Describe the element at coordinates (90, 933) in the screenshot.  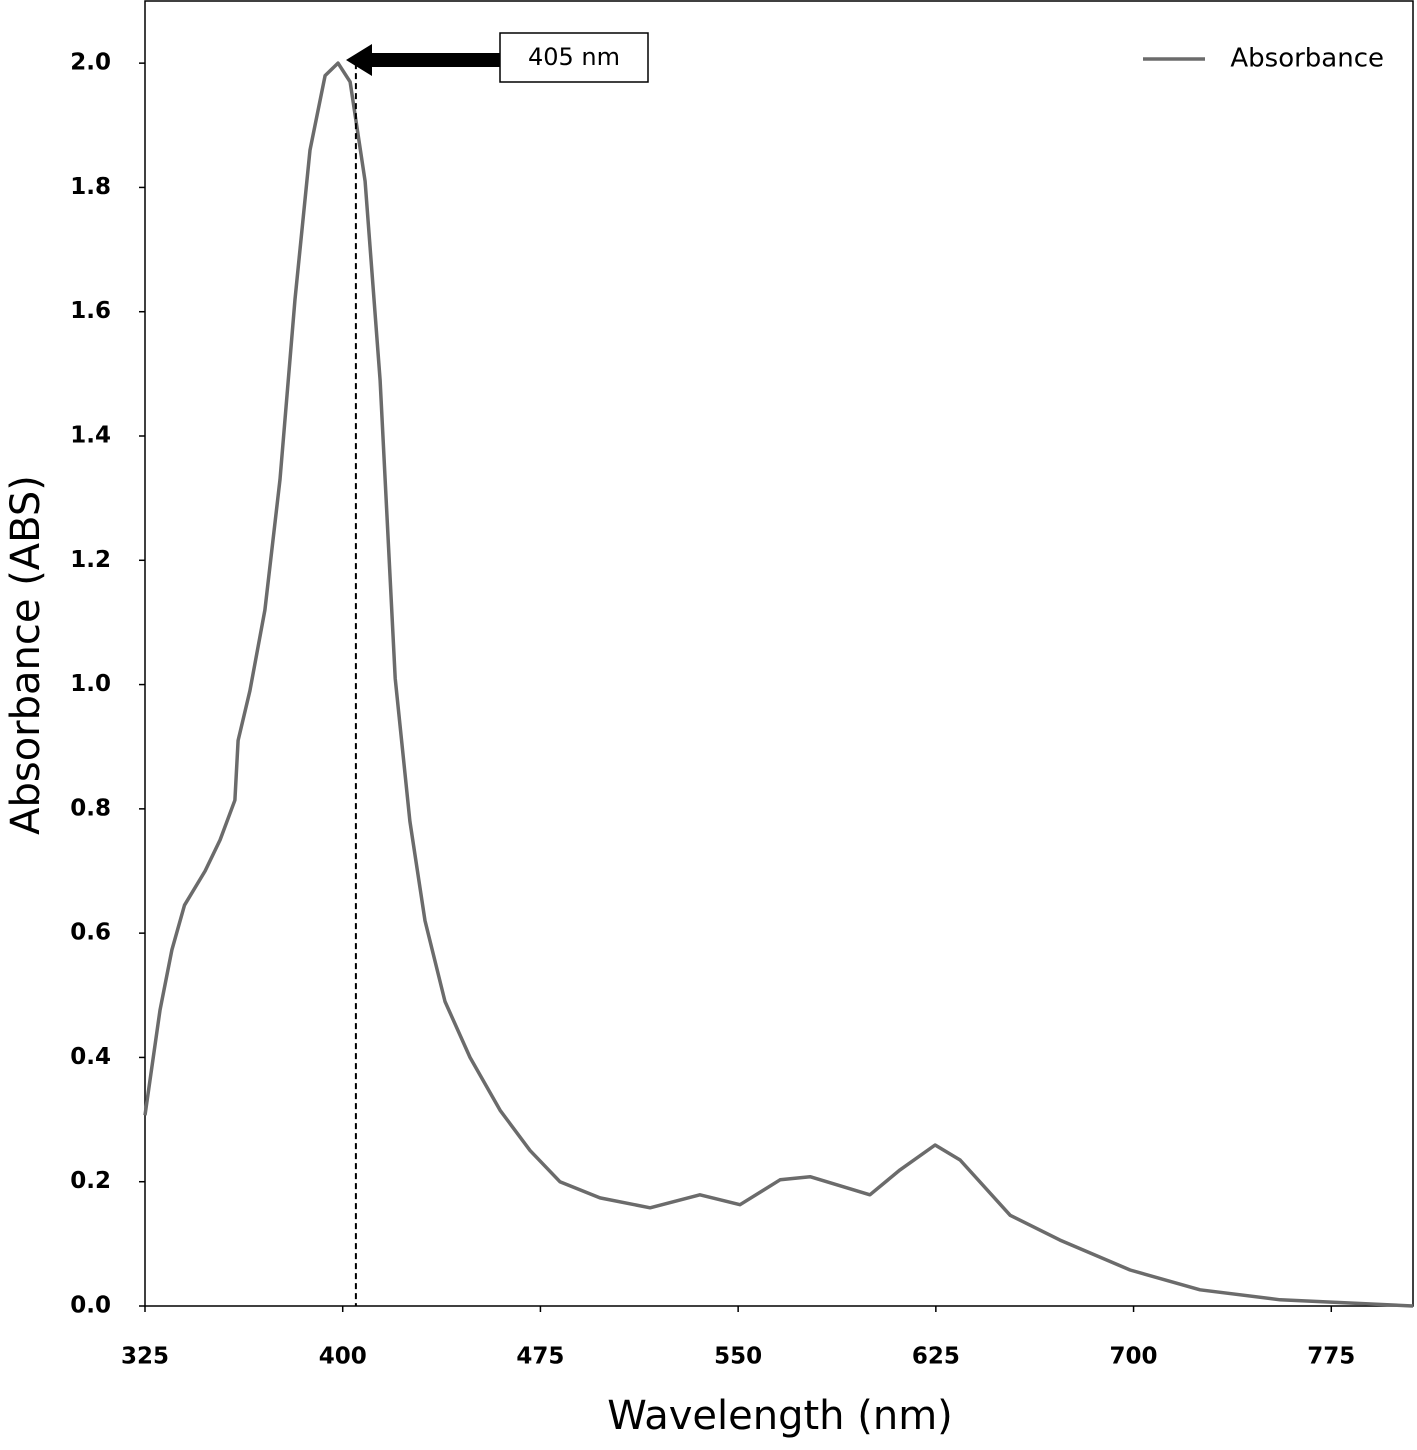
I see `y-tick-label: 0.6` at that location.